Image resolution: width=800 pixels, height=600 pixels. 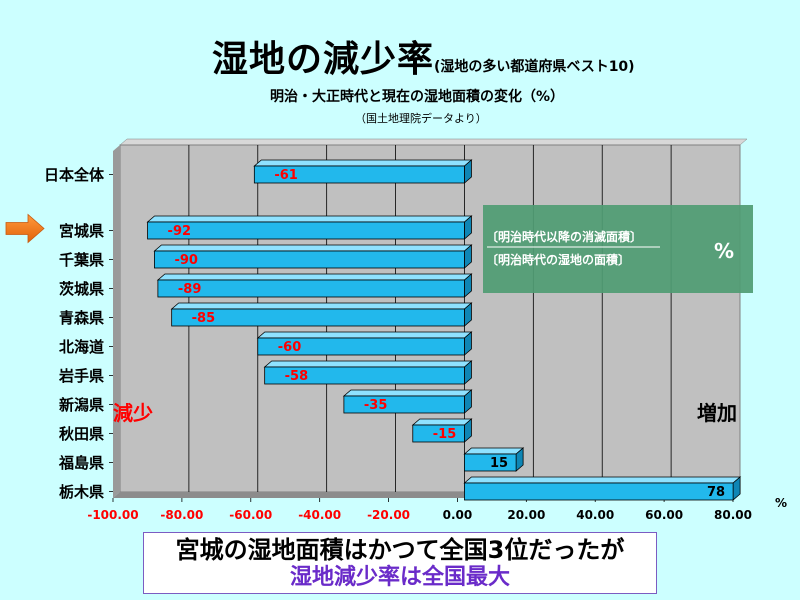 I want to click on caption-line-1: 宮城の湿地面積はかつて全国3位だったが, so click(x=400, y=550).